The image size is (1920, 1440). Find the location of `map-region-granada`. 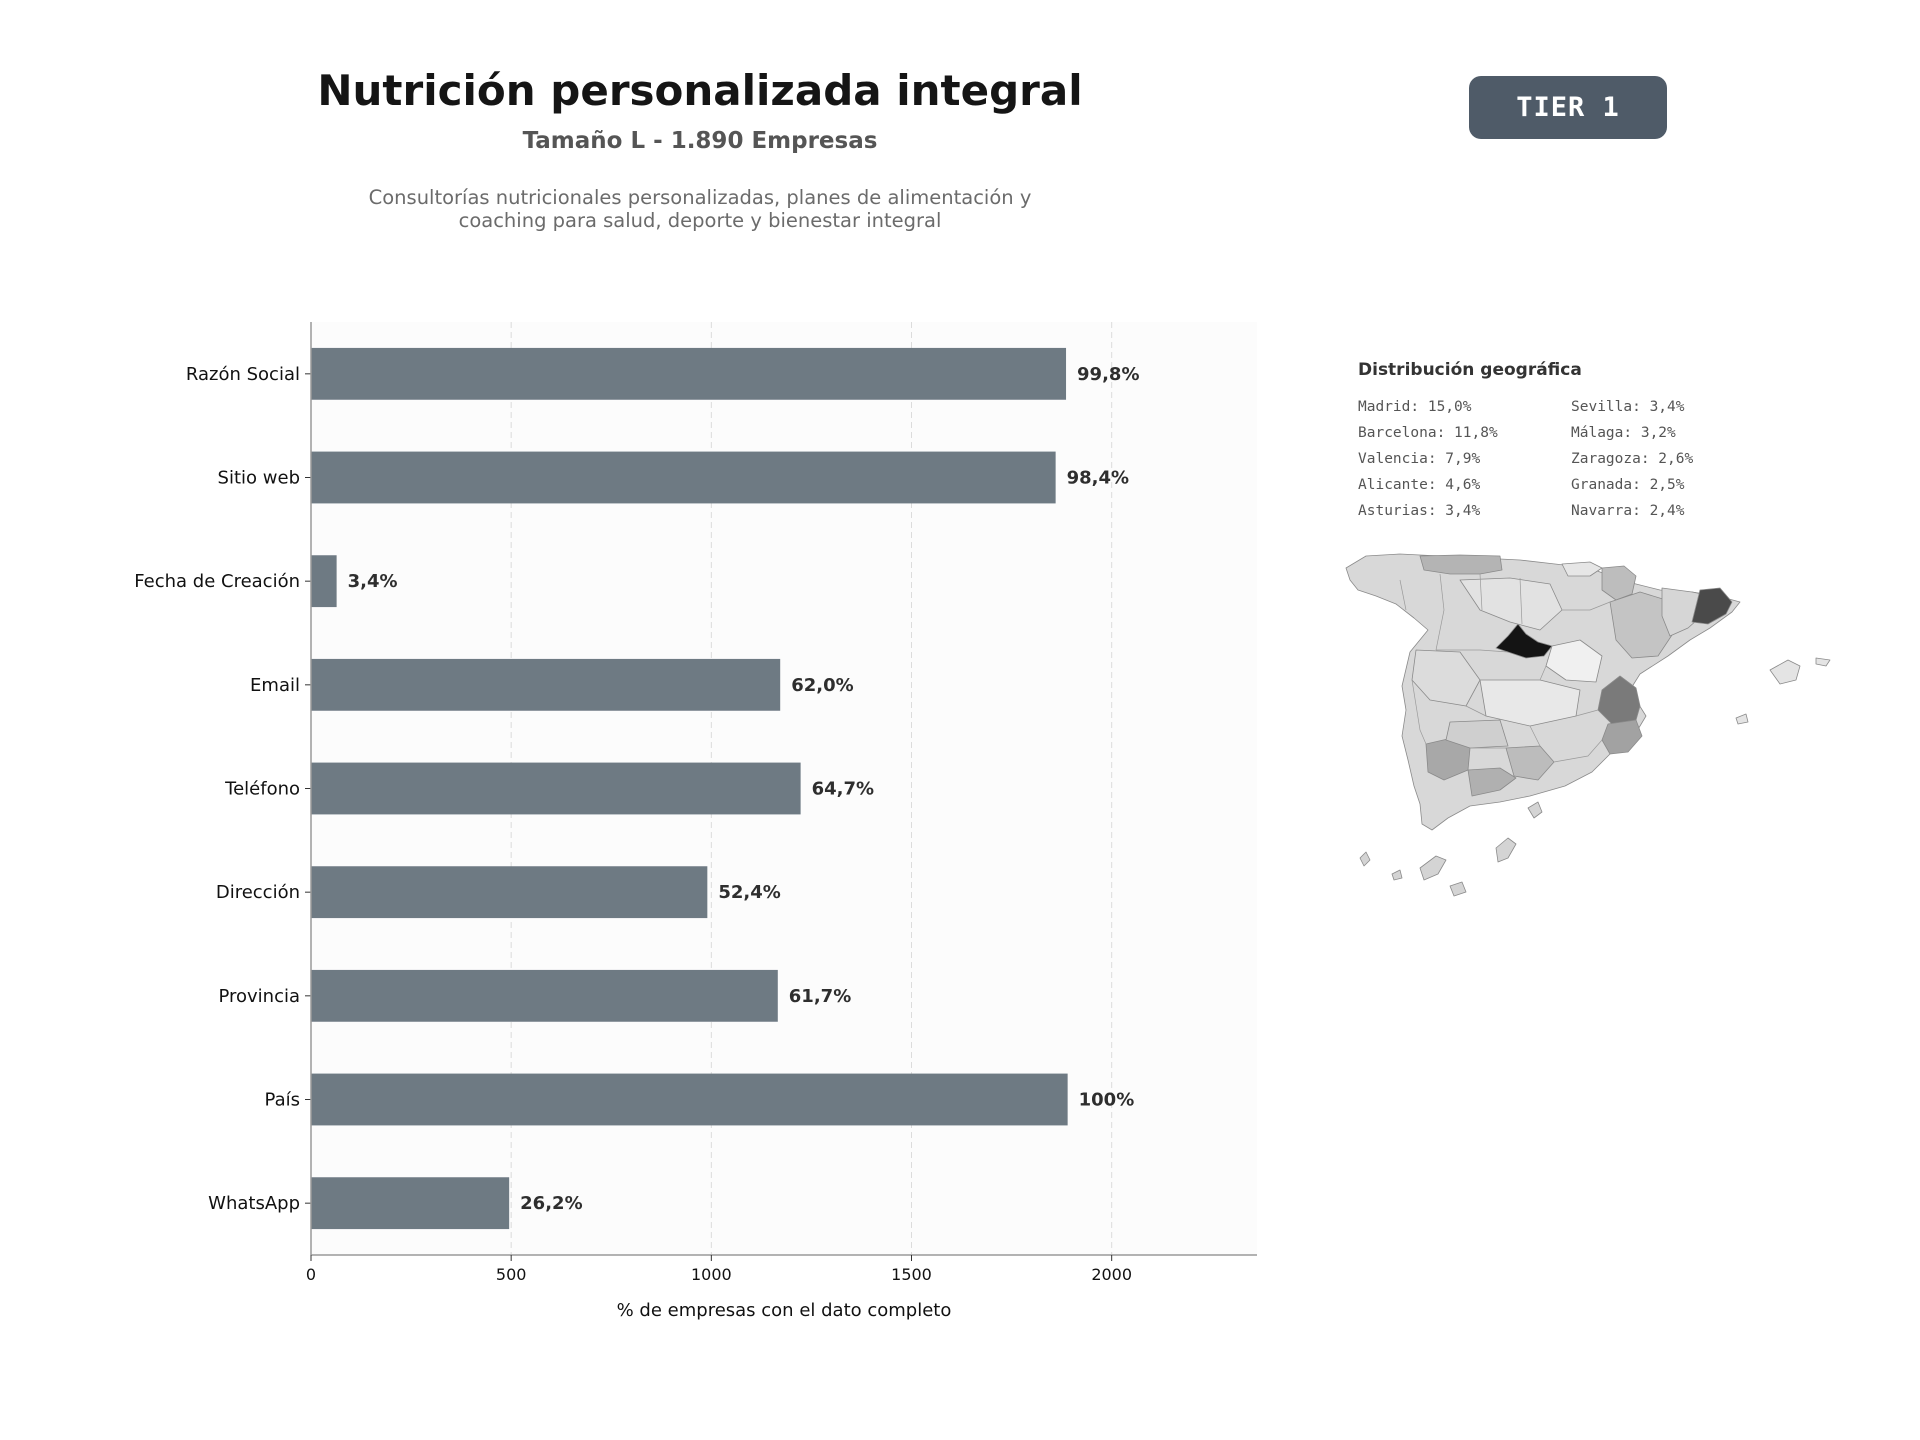

map-region-granada is located at coordinates (1530, 763).